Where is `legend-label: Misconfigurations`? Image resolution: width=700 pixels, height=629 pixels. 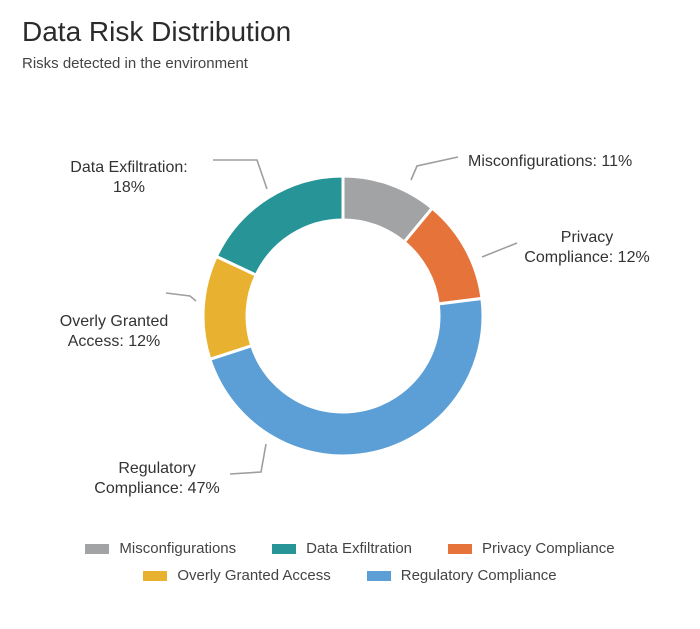 legend-label: Misconfigurations is located at coordinates (178, 548).